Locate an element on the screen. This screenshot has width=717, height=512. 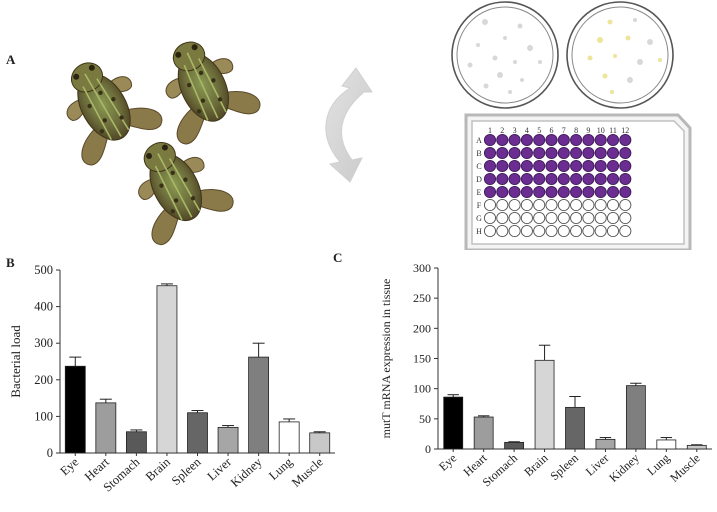
plate-row-label: A is located at coordinates (479, 140).